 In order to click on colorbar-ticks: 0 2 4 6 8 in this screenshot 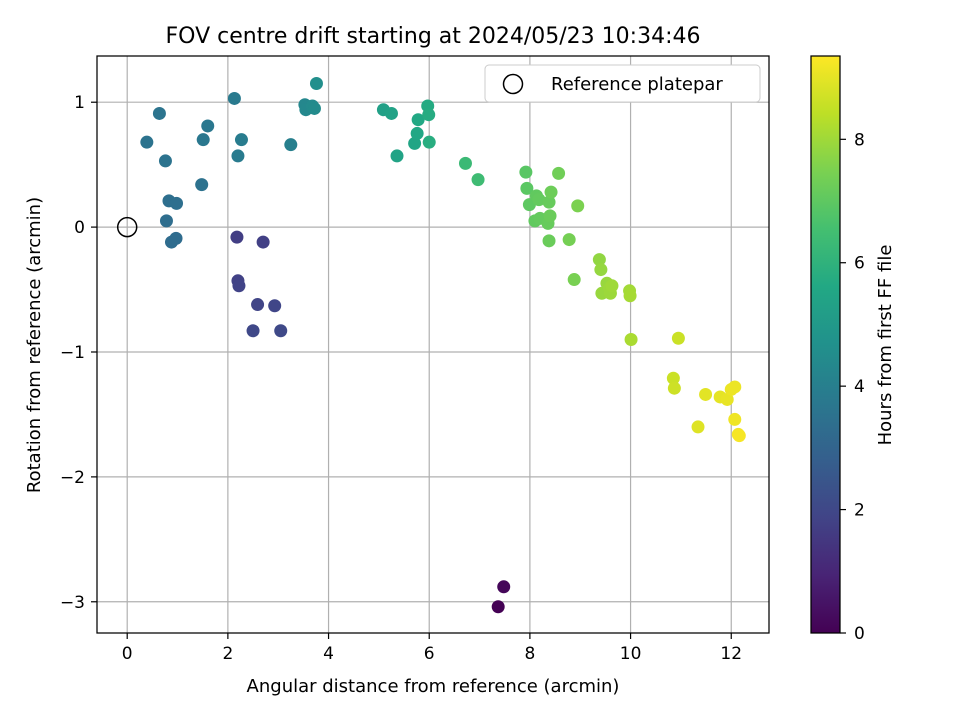, I will do `click(852, 387)`.